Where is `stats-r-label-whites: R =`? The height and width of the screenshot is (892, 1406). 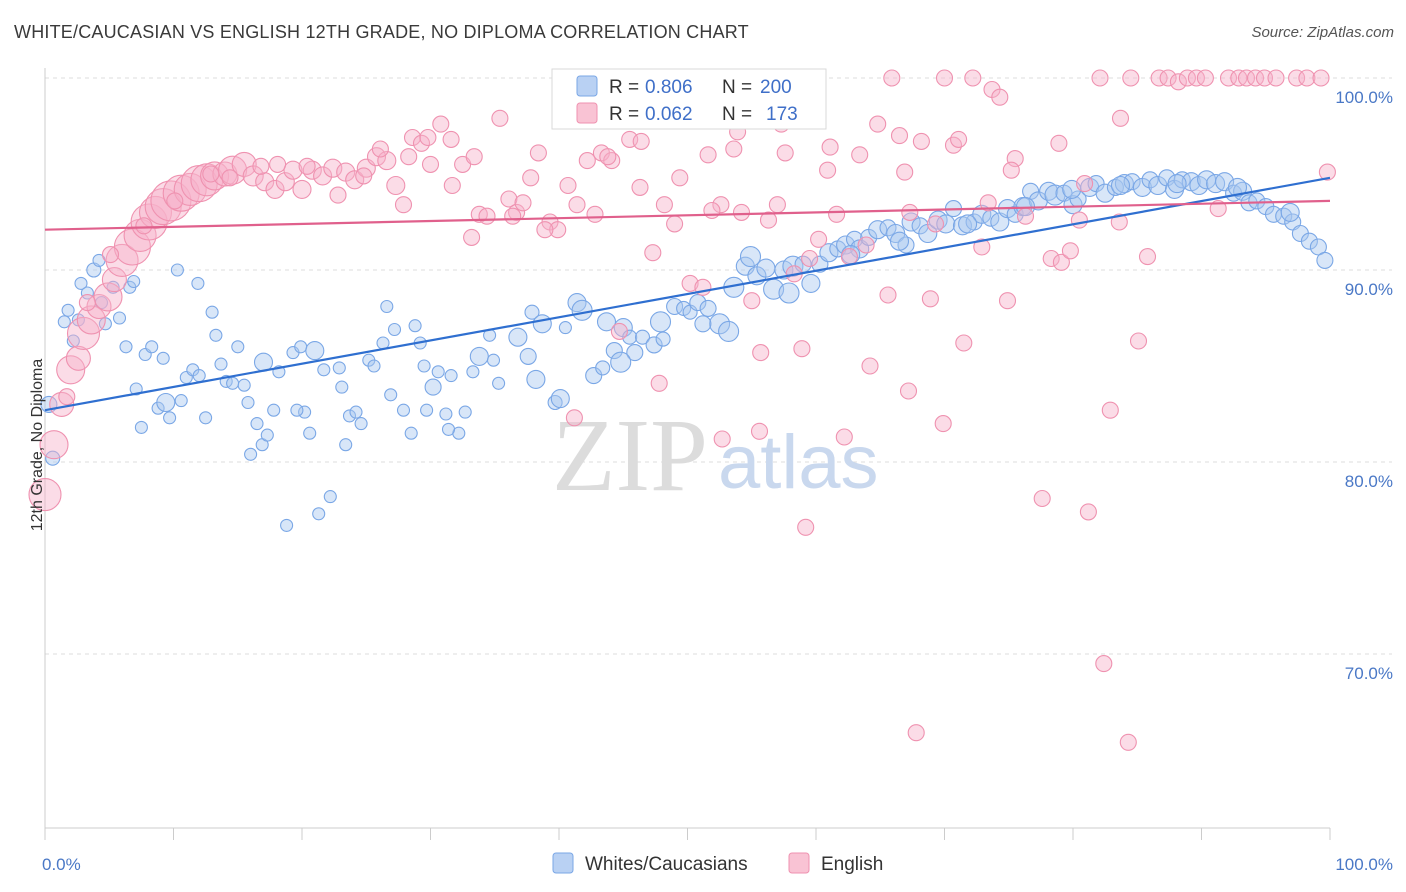 stats-r-label-whites: R = is located at coordinates (624, 87).